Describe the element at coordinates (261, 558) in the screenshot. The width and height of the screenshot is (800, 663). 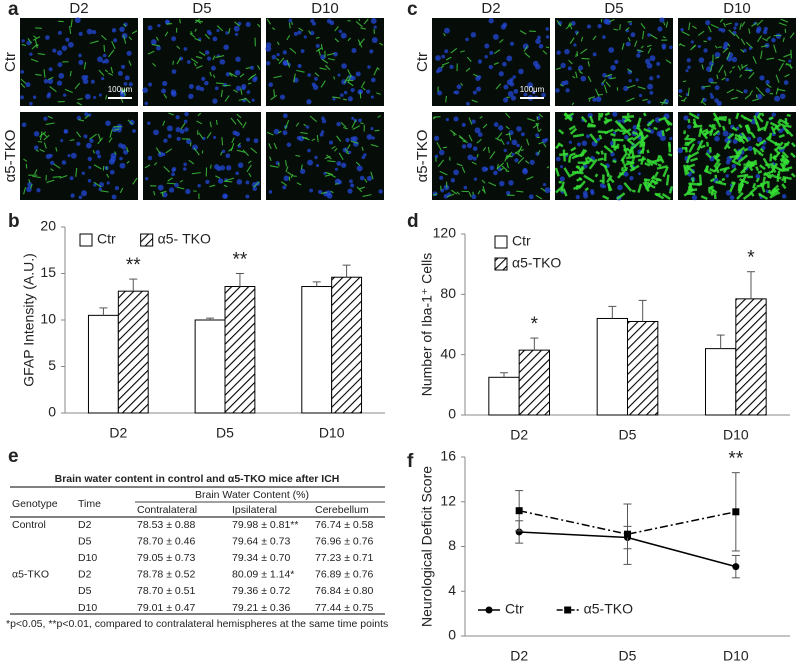
I see `table-cell: 79.34 ± 0.70` at that location.